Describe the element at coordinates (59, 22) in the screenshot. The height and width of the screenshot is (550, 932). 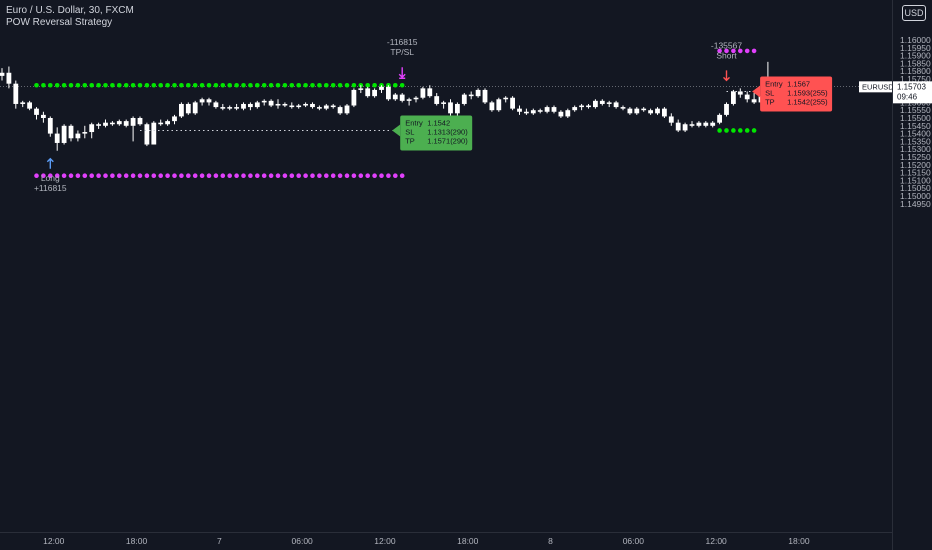
I see `strategy-title: POW Reversal Strategy` at that location.